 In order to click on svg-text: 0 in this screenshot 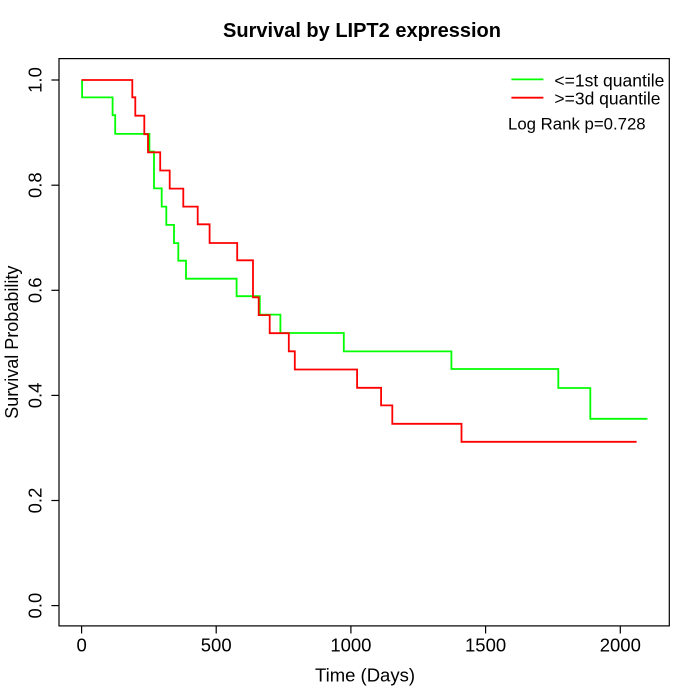, I will do `click(81, 645)`.